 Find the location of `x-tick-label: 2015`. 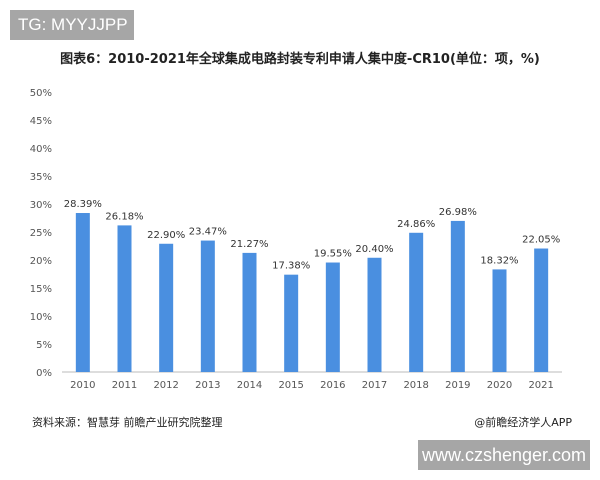

x-tick-label: 2015 is located at coordinates (290, 385).